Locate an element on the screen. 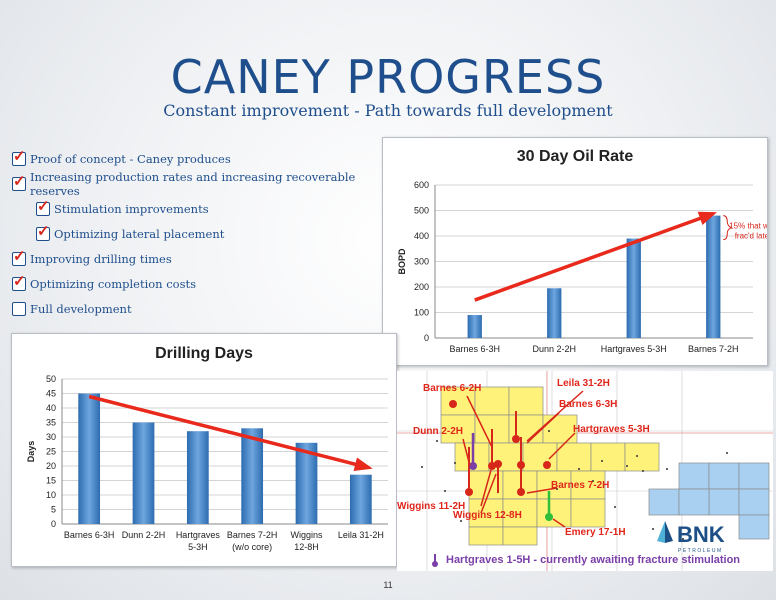  checklist-item: ✓ Optimizing completion costs is located at coordinates (197, 283).